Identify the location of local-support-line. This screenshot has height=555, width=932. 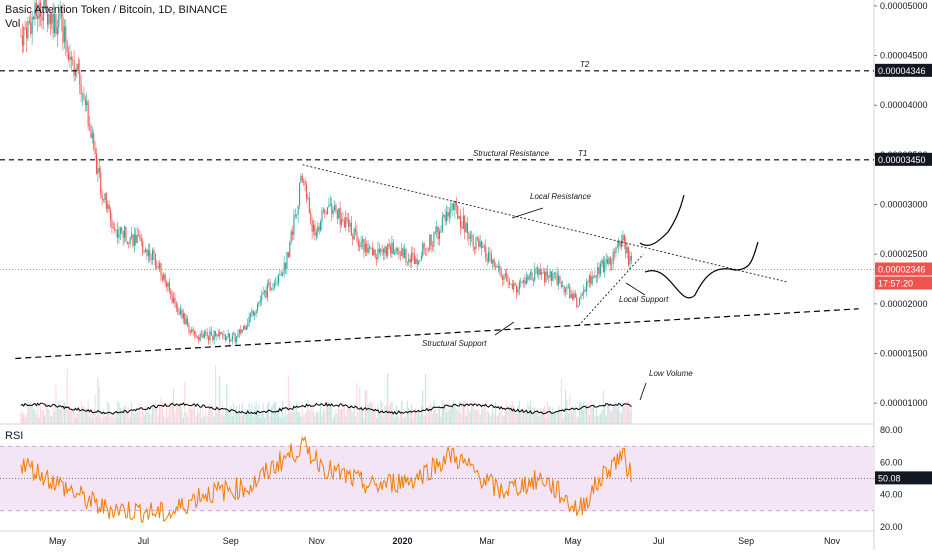
(611, 289).